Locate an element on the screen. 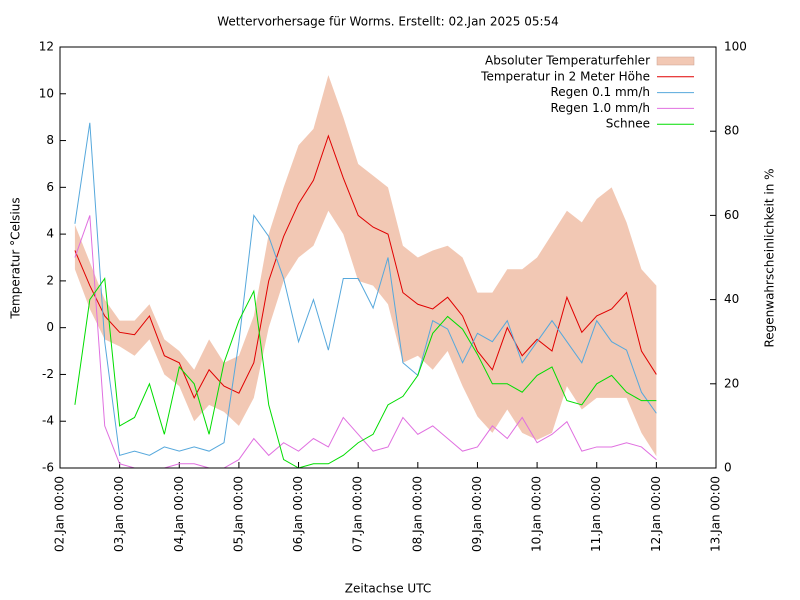  y-tick-label: -6 is located at coordinates (48, 468).